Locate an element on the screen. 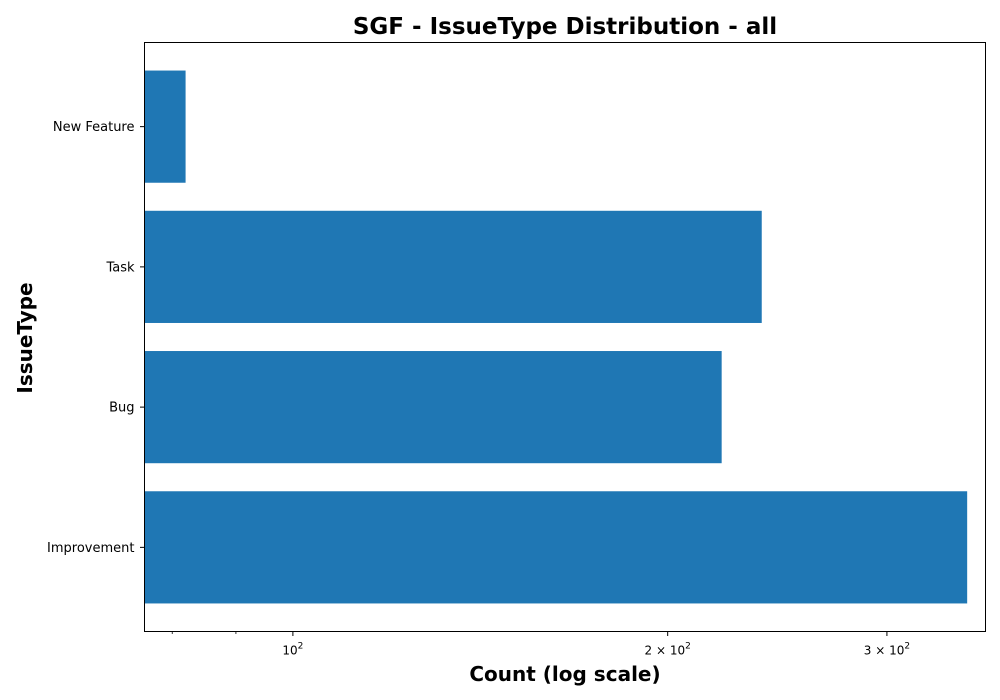  x-axis-label: Count (log scale) is located at coordinates (564, 674).